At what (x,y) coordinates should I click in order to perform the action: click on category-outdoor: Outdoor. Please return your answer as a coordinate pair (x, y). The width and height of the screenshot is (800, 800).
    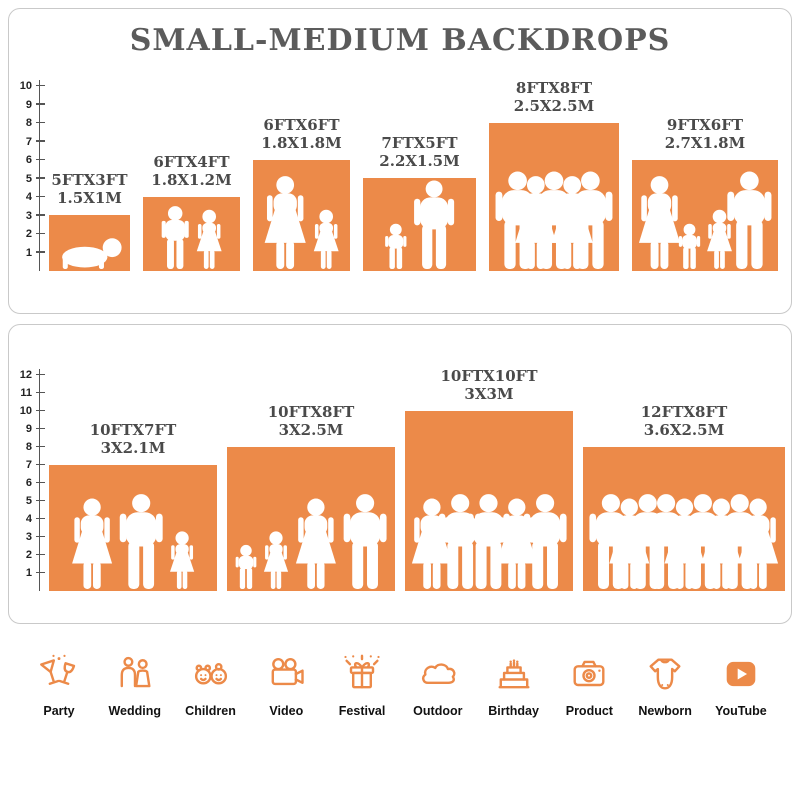
    Looking at the image, I should click on (438, 685).